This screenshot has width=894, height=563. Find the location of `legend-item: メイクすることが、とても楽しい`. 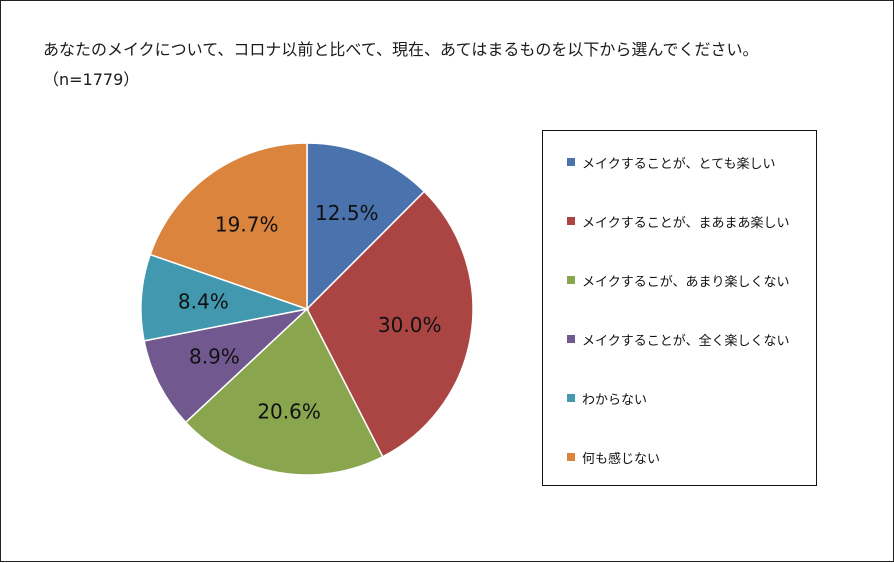

legend-item: メイクすることが、とても楽しい is located at coordinates (671, 162).